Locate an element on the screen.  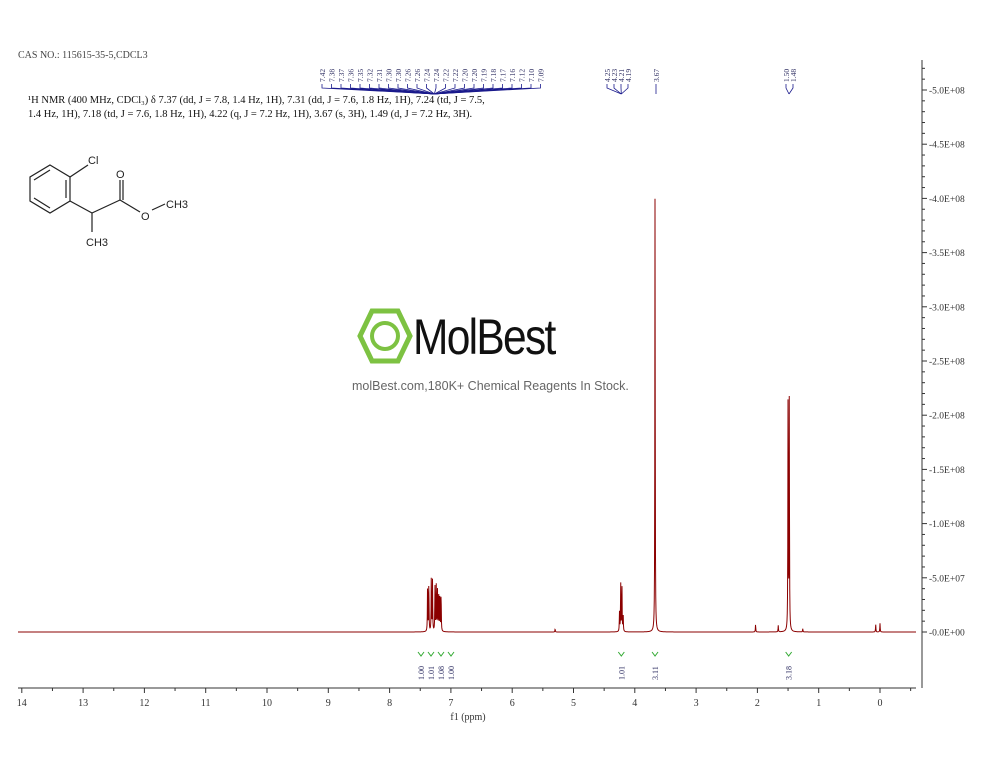
integral-value: 3.18 is located at coordinates (789, 673).